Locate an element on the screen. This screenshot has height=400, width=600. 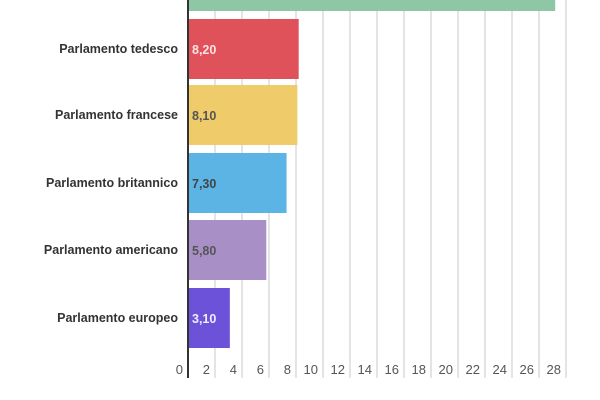
x-tick-label: 24 is located at coordinates (500, 369).